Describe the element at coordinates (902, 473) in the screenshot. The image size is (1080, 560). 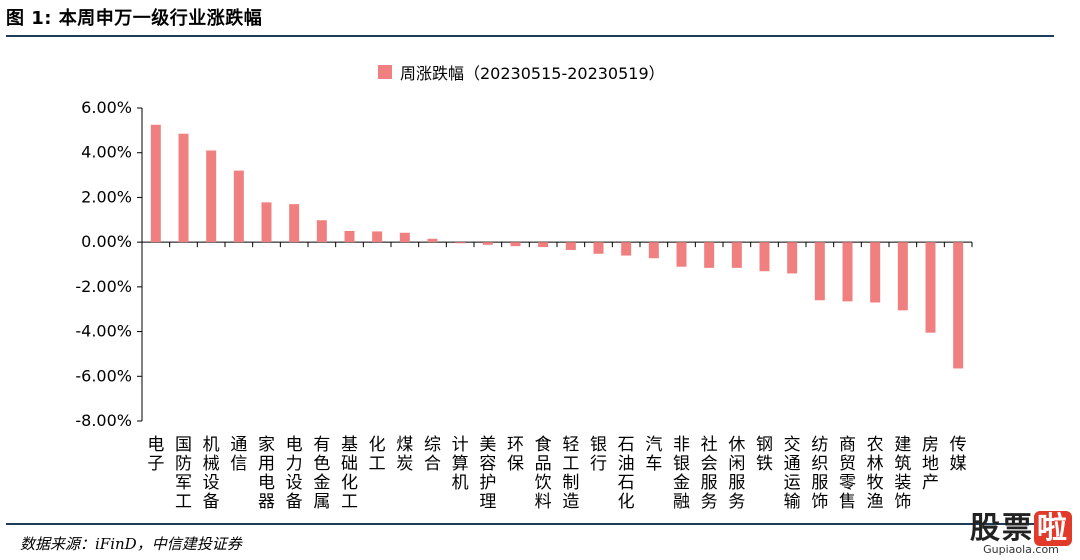
I see `category-label-建筑装饰: 建筑装饰` at that location.